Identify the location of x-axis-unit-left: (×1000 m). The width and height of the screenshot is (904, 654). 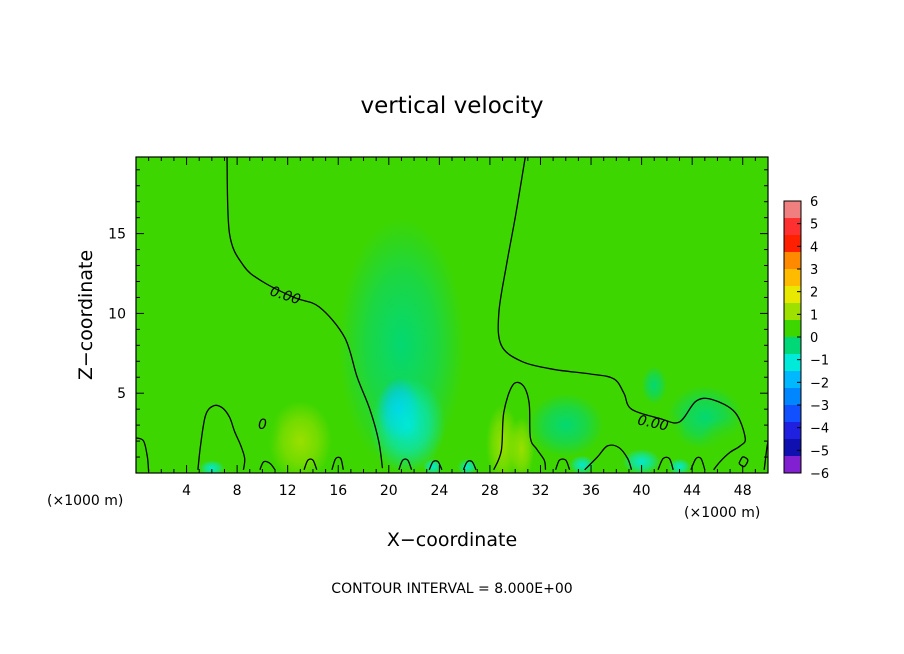
(85, 501).